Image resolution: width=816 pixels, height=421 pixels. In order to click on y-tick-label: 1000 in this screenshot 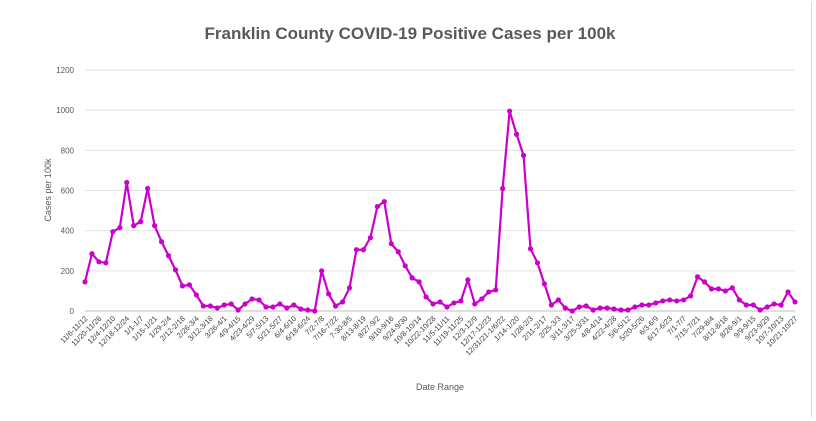, I will do `click(65, 110)`.